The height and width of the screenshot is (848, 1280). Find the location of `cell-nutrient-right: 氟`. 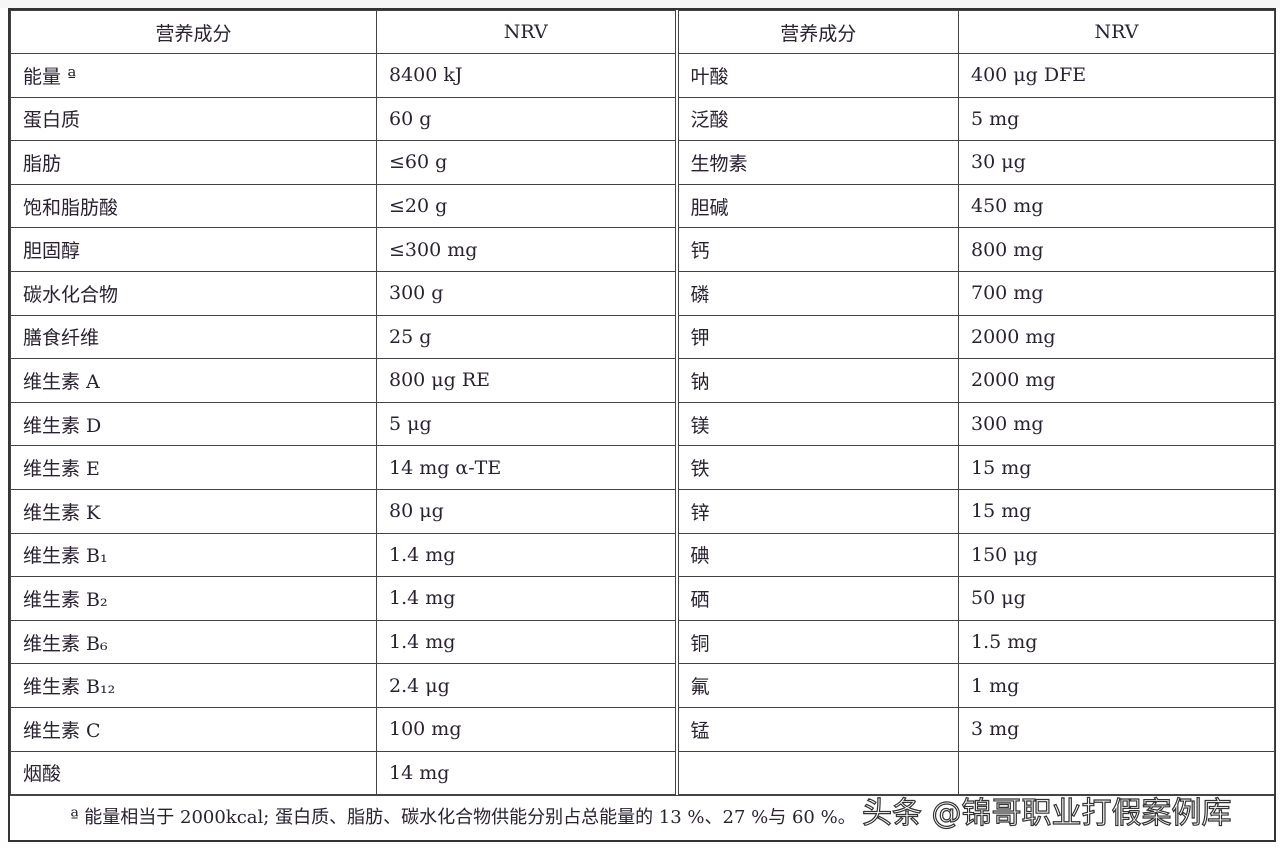

cell-nutrient-right: 氟 is located at coordinates (817, 685).